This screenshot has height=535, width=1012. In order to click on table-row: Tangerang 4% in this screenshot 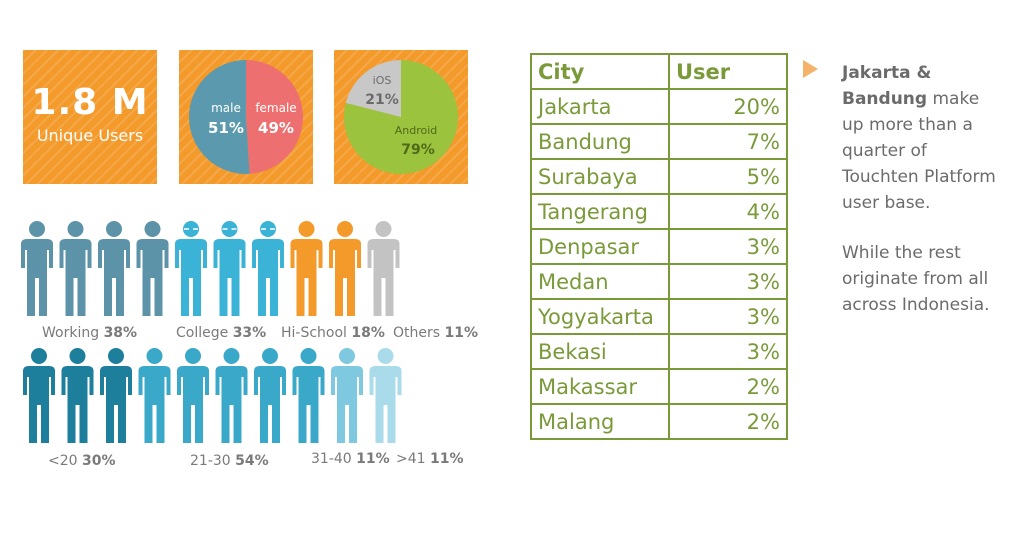, I will do `click(659, 211)`.